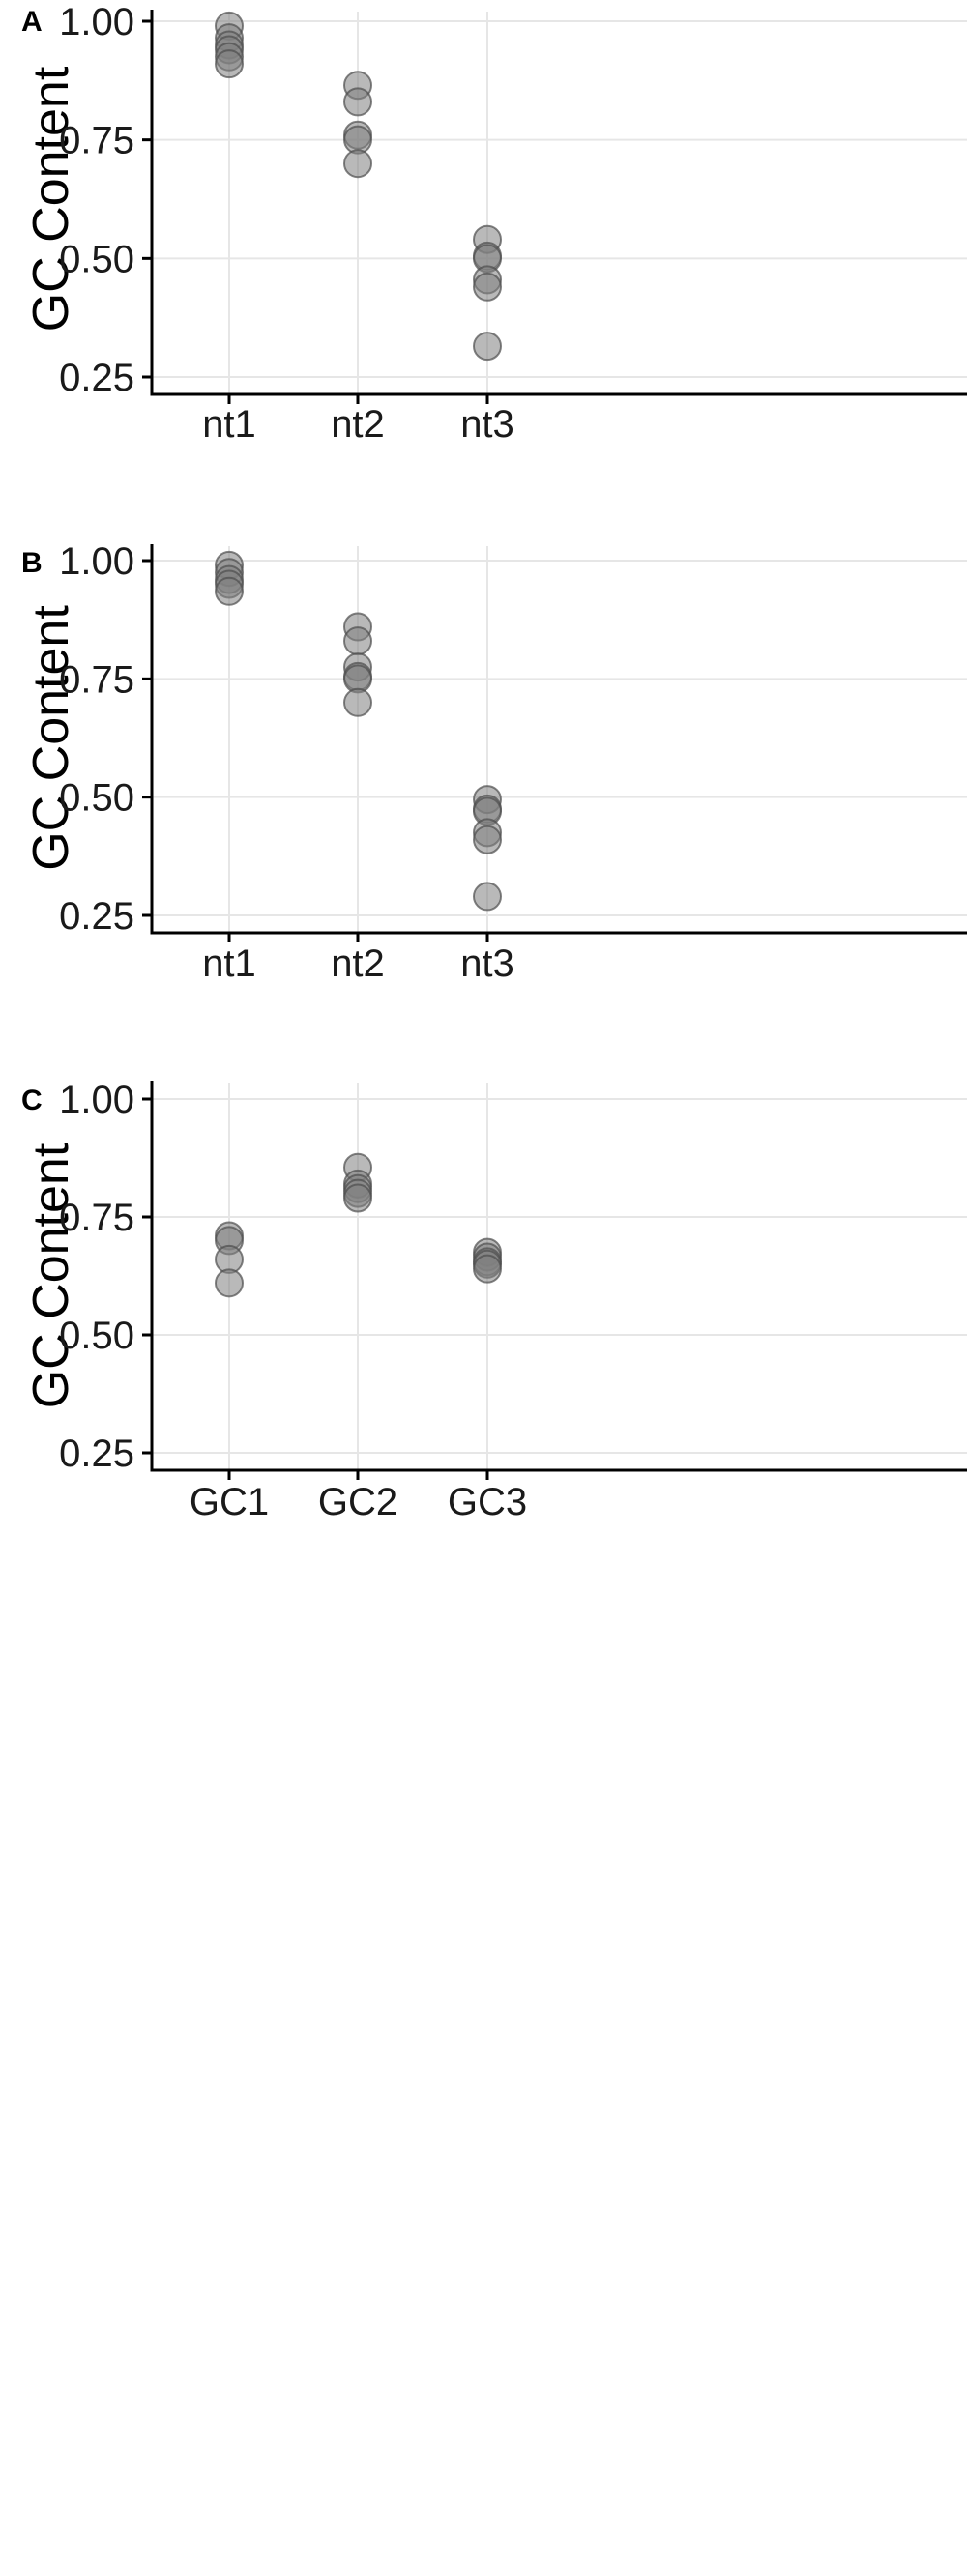 The image size is (967, 2576). I want to click on panel-label: A, so click(32, 22).